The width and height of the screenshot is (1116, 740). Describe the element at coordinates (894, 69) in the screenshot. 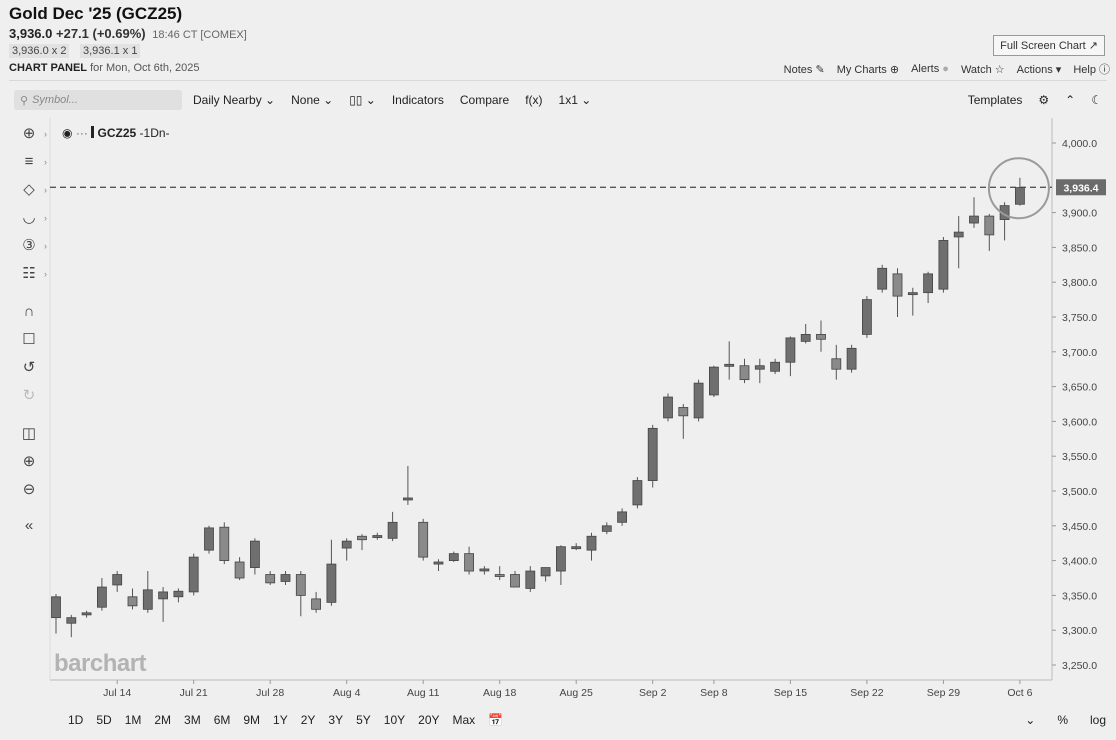

I see `plus-circle-icon: ⊕` at that location.